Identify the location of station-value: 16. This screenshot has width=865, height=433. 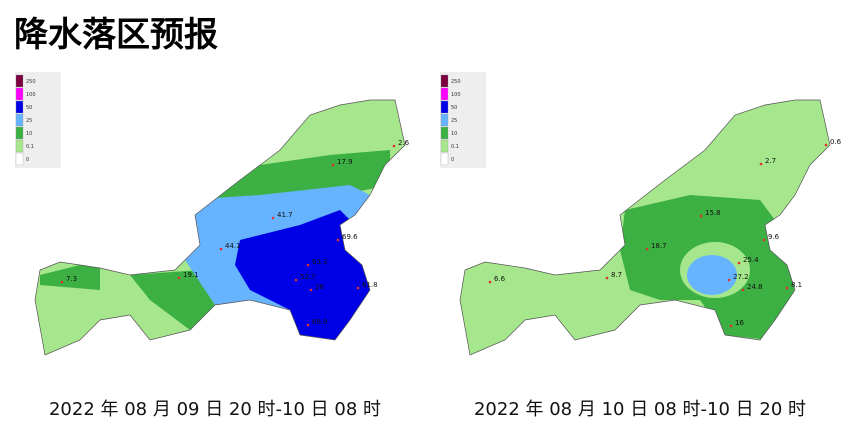
(739, 323).